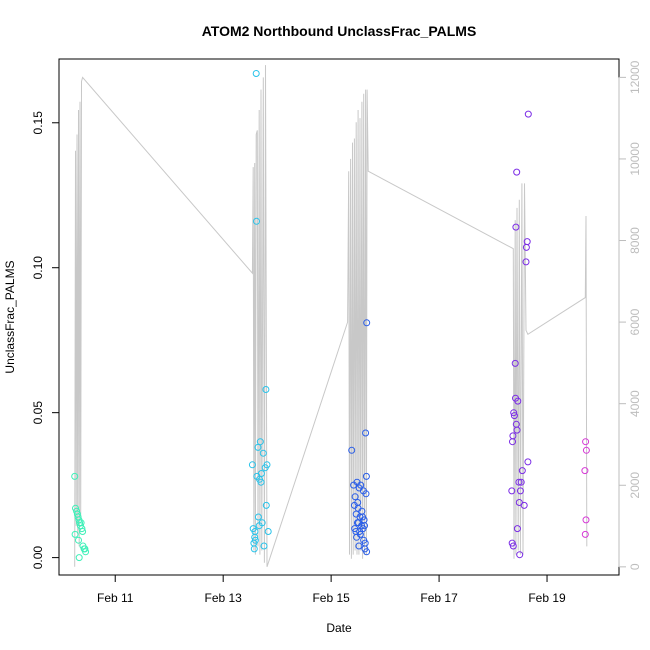 This screenshot has width=650, height=650. What do you see at coordinates (339, 628) in the screenshot?
I see `x-axis-label: Date` at bounding box center [339, 628].